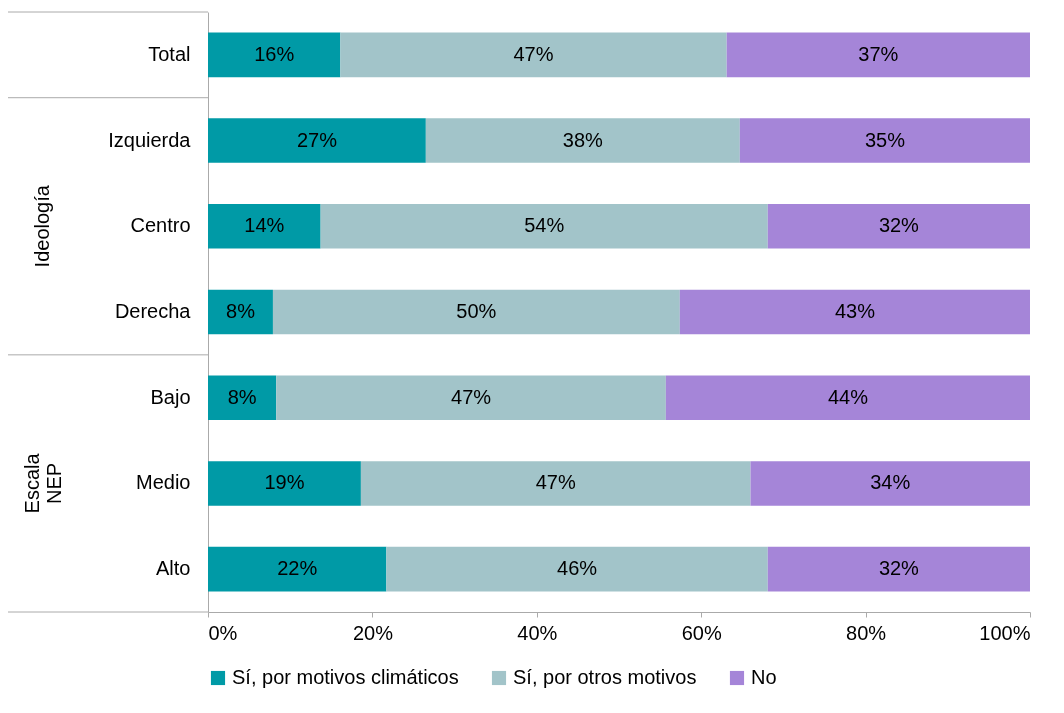  What do you see at coordinates (1005, 632) in the screenshot?
I see `x-tick-label: 100%` at bounding box center [1005, 632].